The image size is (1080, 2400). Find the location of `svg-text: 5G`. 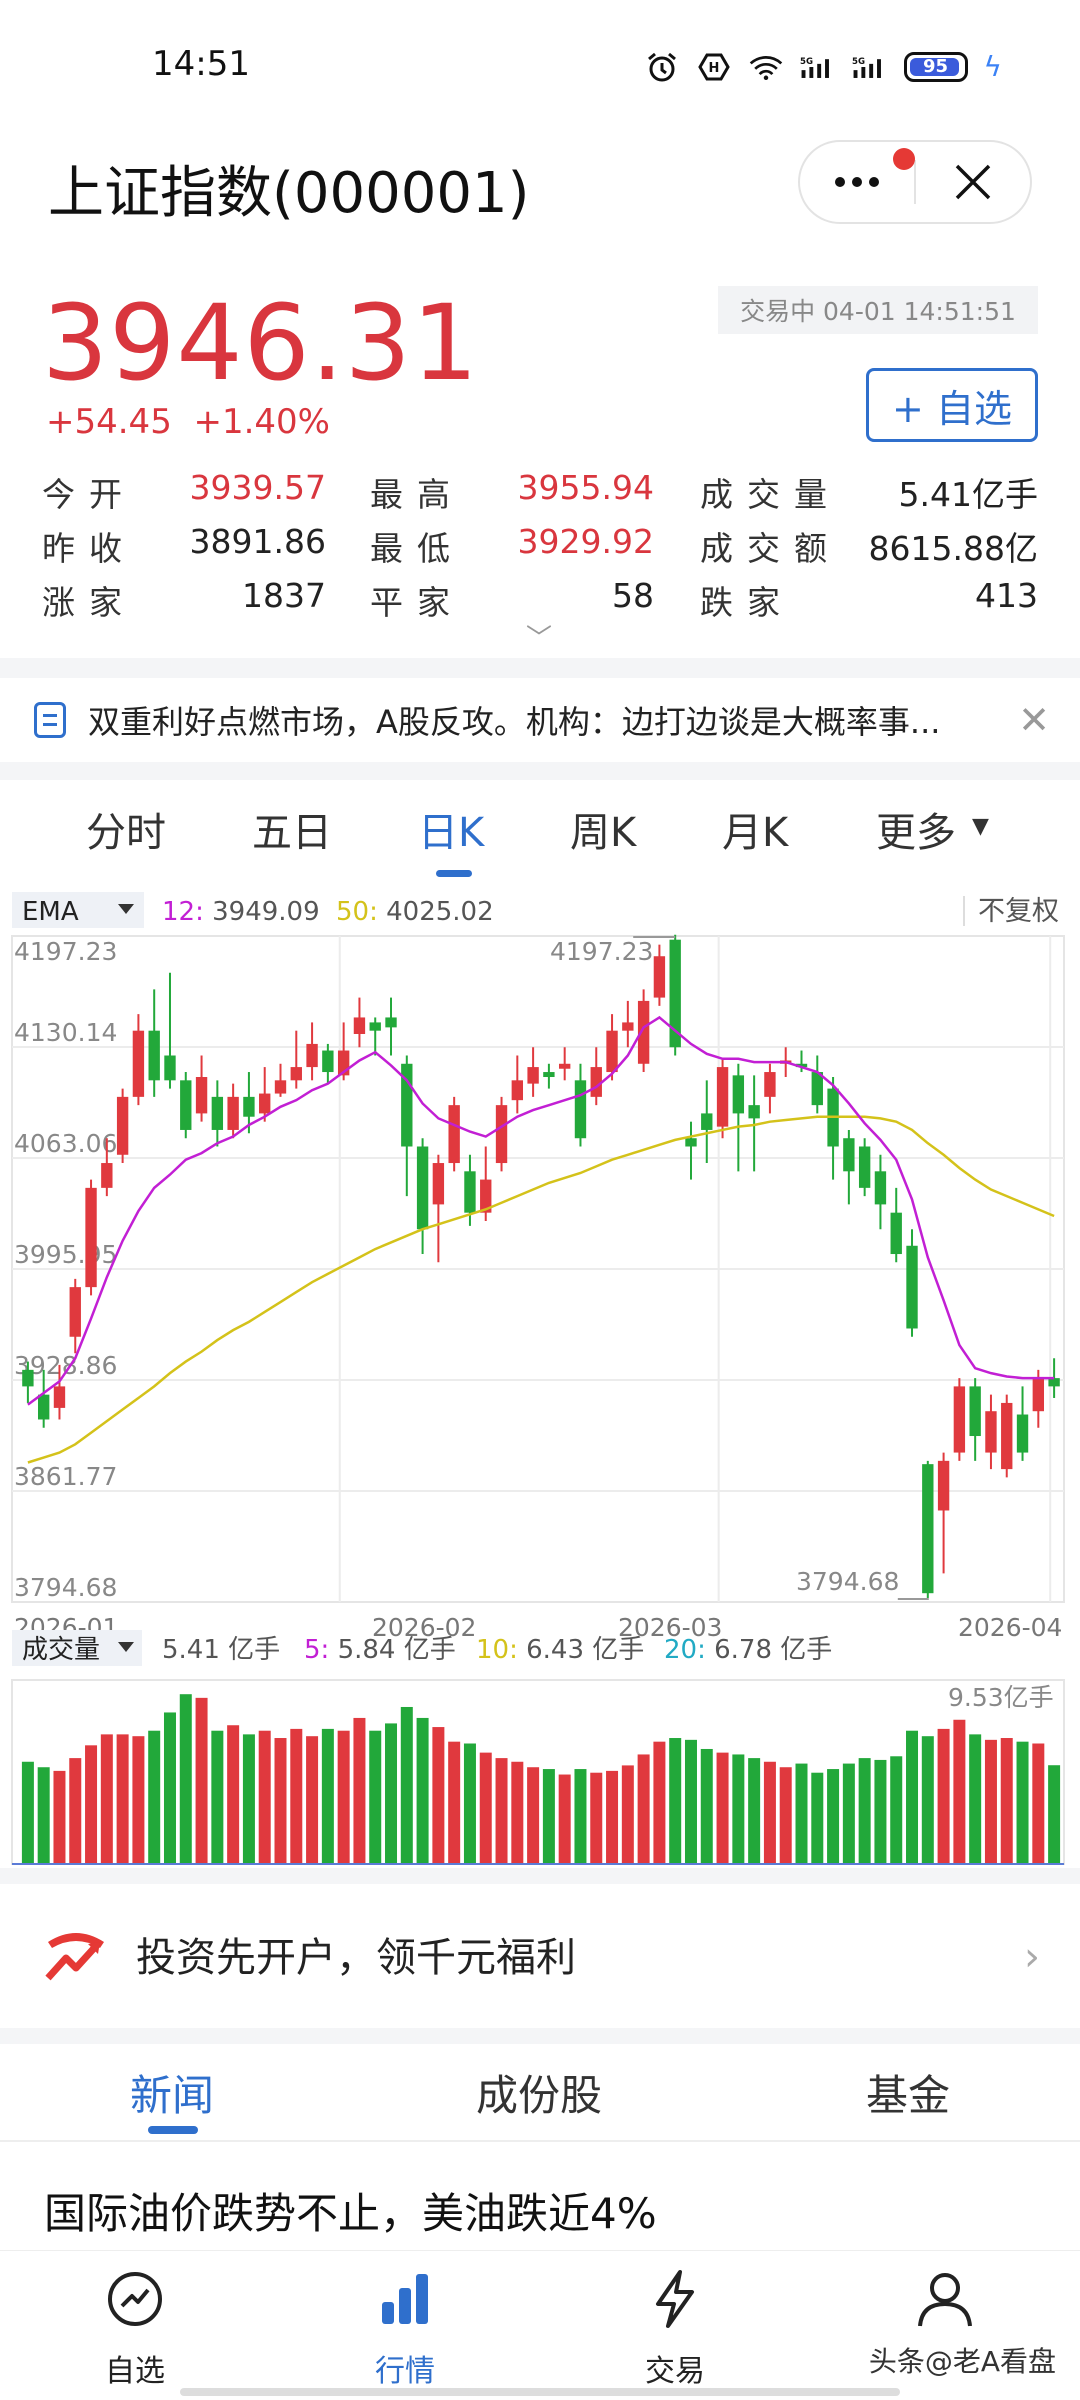

svg-text: 5G is located at coordinates (806, 61).